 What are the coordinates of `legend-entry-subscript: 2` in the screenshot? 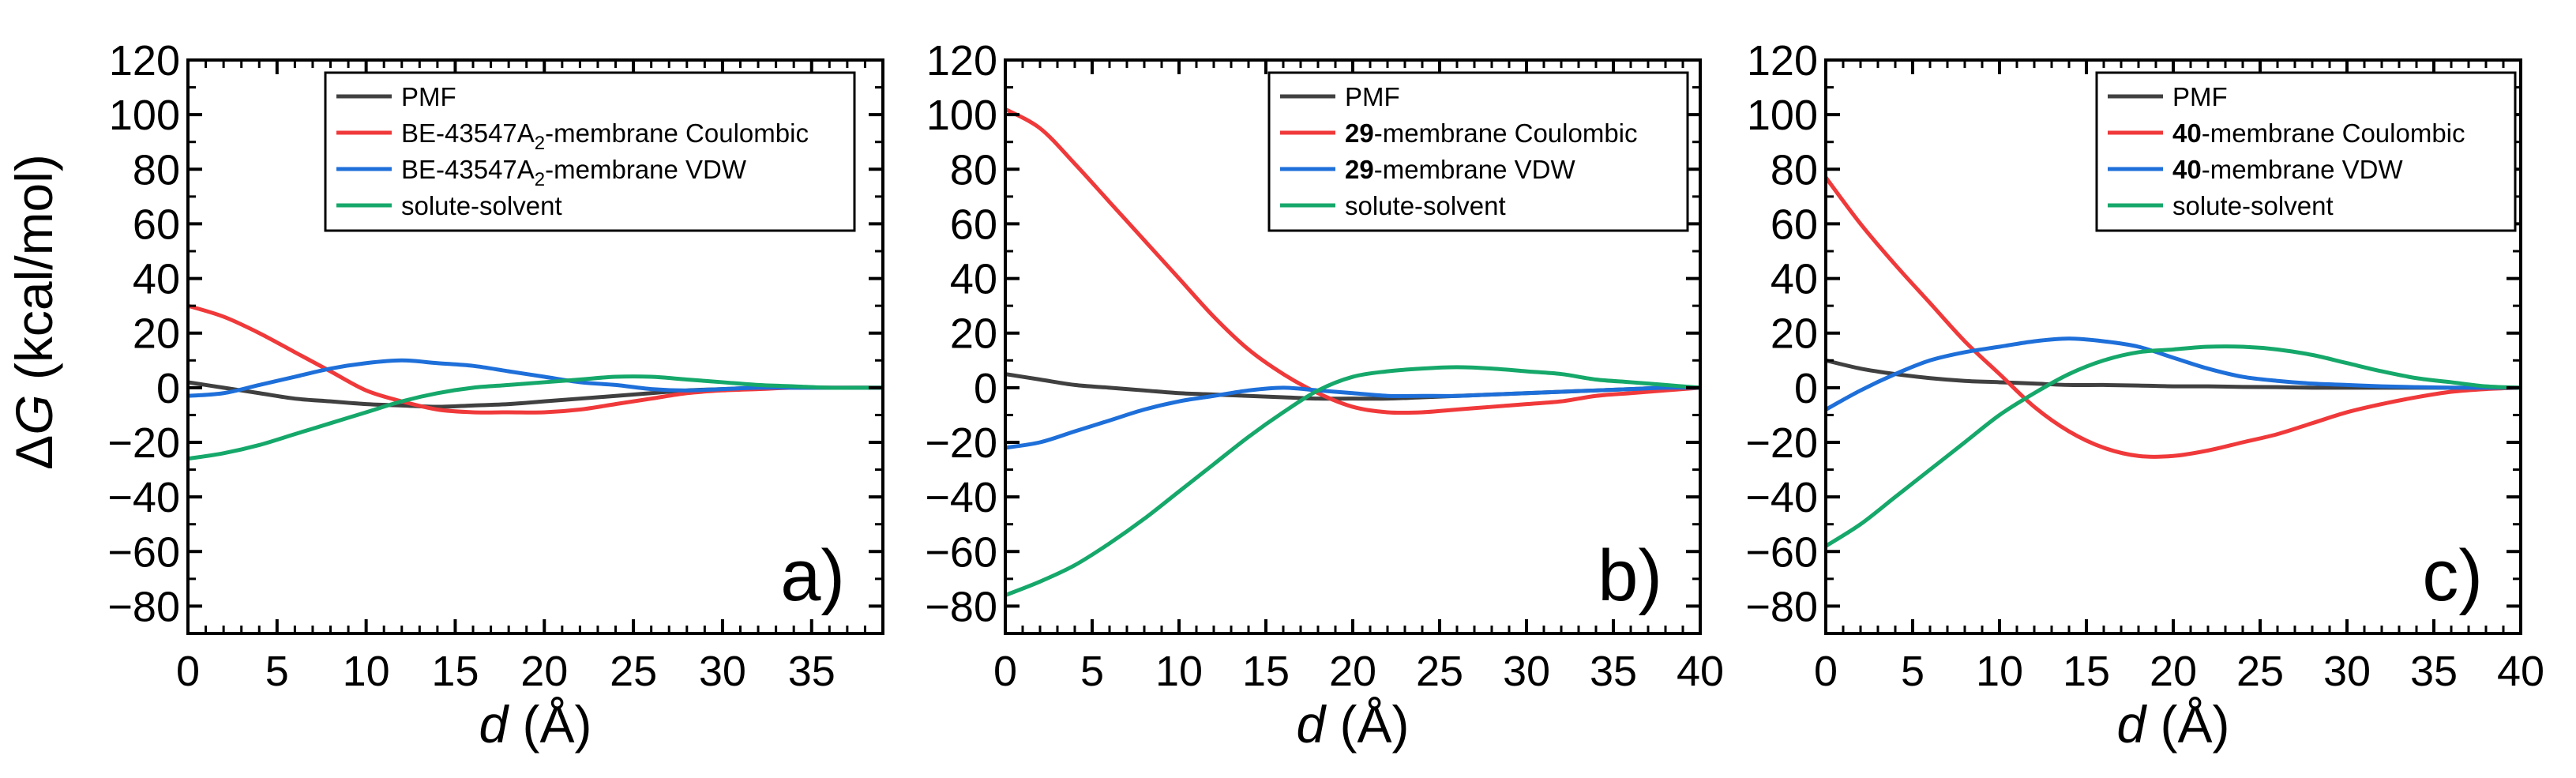 It's located at (540, 179).